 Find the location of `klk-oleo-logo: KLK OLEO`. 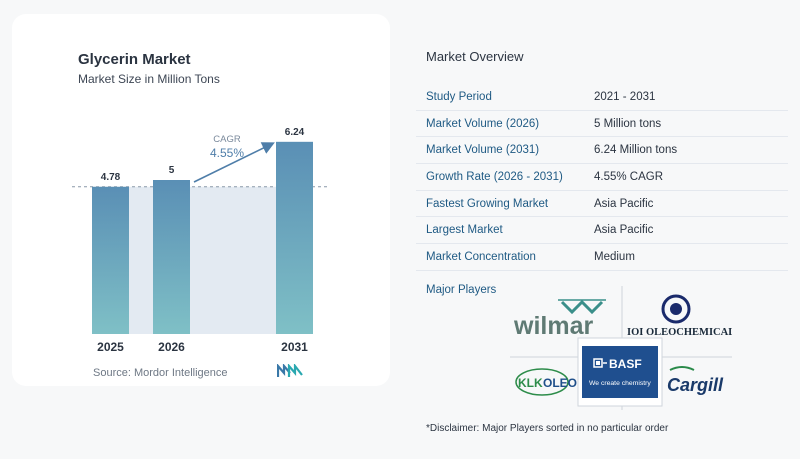

klk-oleo-logo: KLK OLEO is located at coordinates (546, 382).